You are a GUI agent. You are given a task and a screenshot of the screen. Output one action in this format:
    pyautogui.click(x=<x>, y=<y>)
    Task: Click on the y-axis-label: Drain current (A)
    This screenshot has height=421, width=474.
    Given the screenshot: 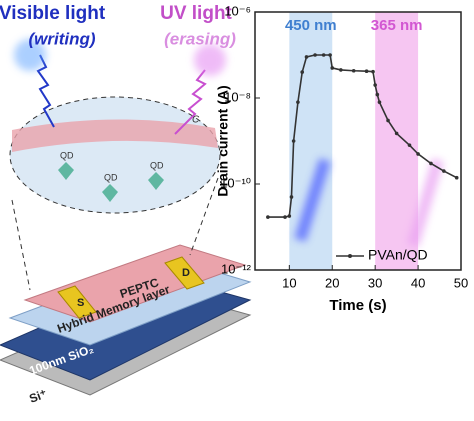 What is the action you would take?
    pyautogui.click(x=223, y=140)
    